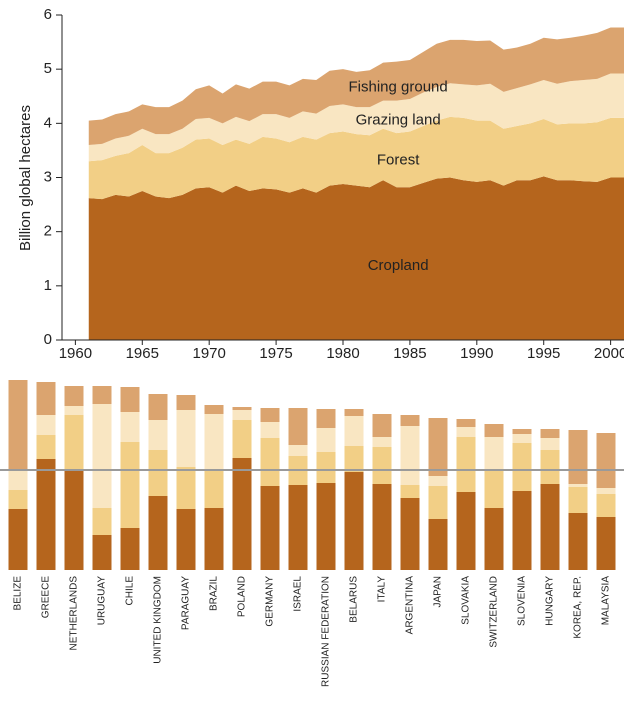 The height and width of the screenshot is (721, 624). I want to click on x-tick-label: 1980, so click(342, 353).